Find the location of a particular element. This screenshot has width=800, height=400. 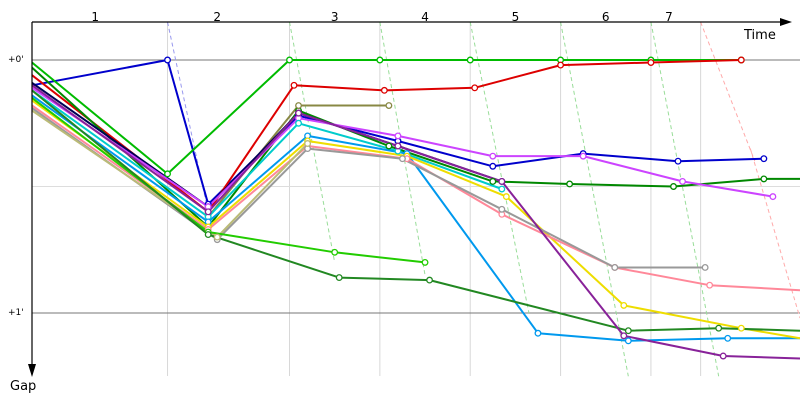

y-tick-label: +0' is located at coordinates (16, 60).